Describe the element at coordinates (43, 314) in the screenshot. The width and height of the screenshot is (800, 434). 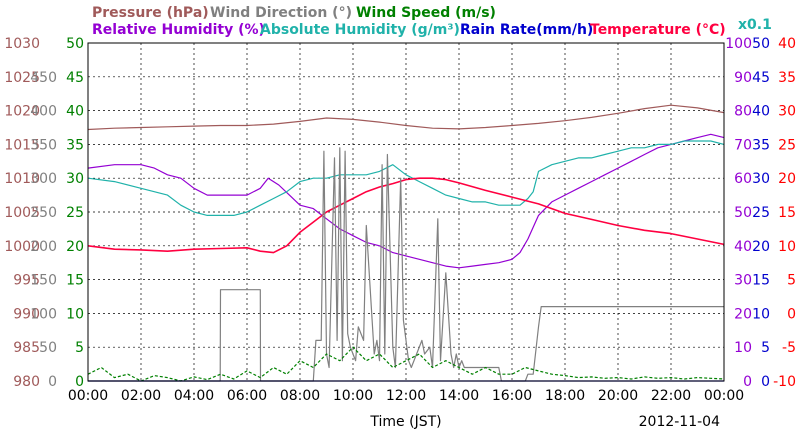
I see `tick-label-wind_direction: 100` at that location.